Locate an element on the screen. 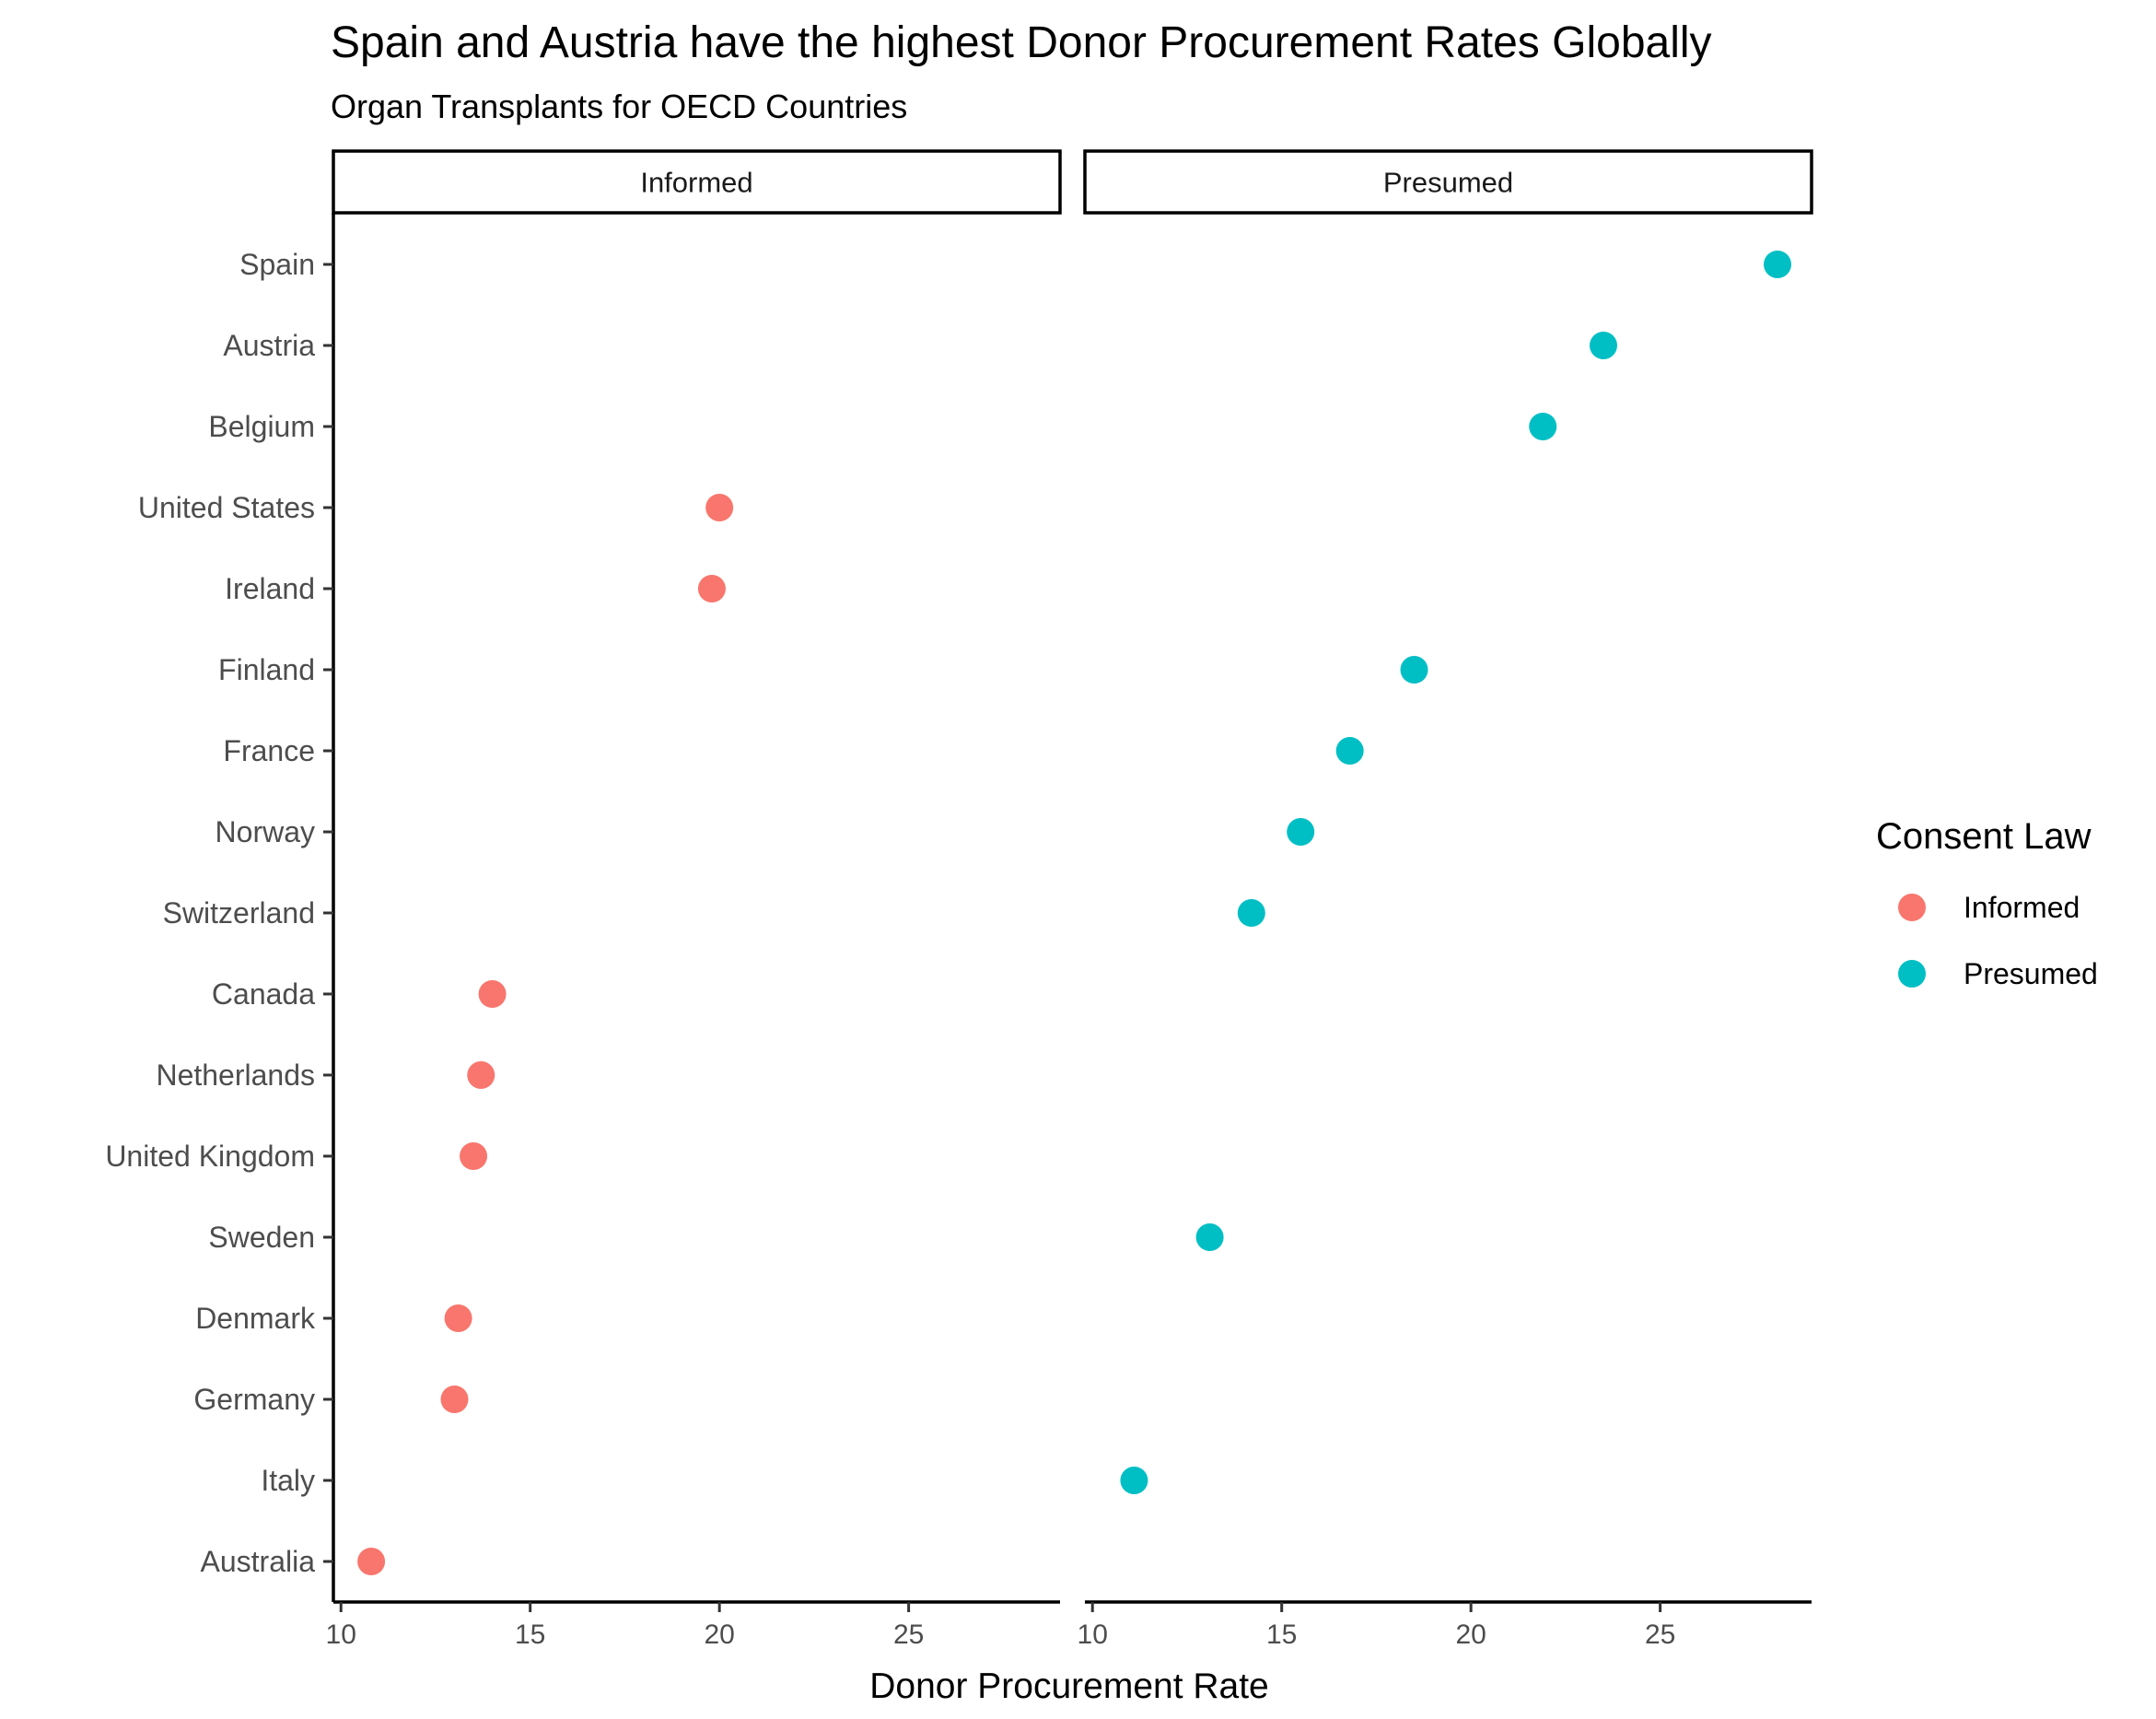  facet-strip-informed is located at coordinates (697, 182).